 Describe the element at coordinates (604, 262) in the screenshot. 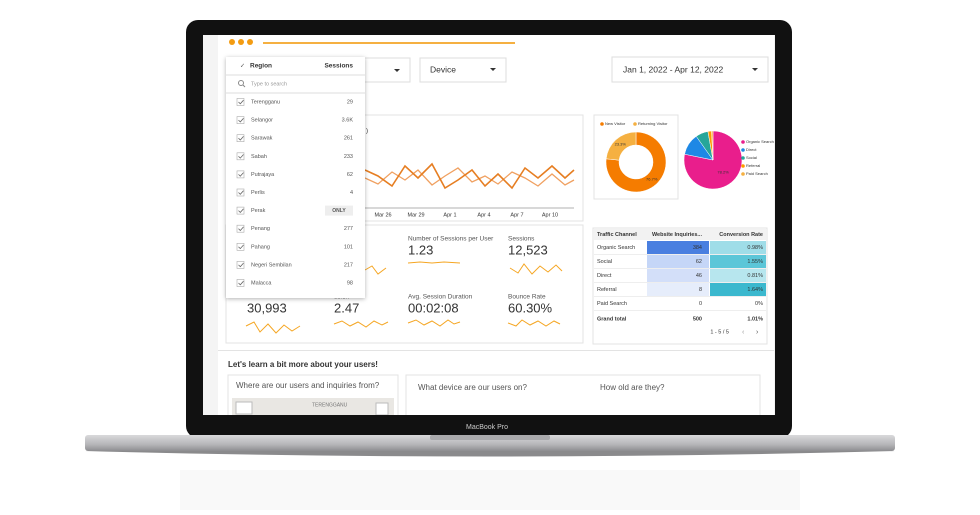

I see `table-cell: Social` at that location.